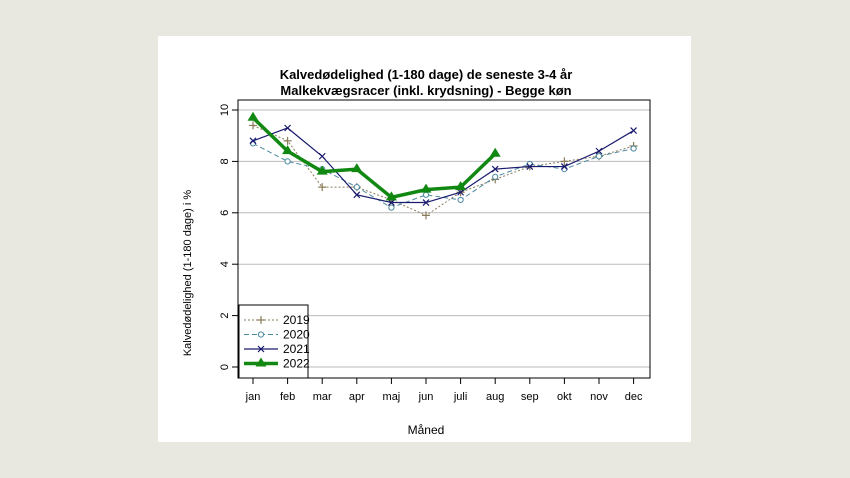 This screenshot has height=478, width=850. What do you see at coordinates (287, 397) in the screenshot?
I see `x-tick-label: feb` at bounding box center [287, 397].